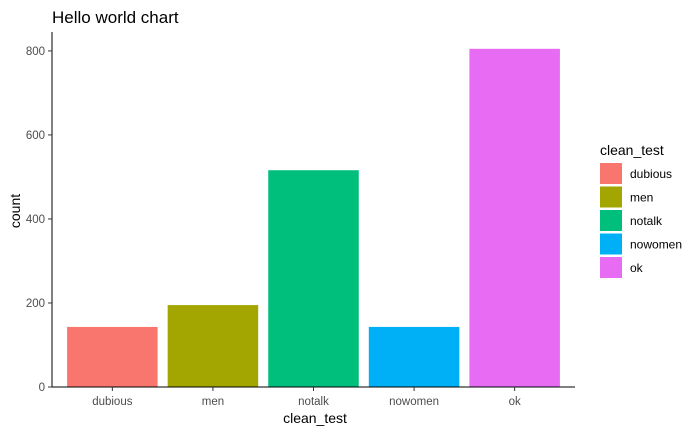 The height and width of the screenshot is (437, 700). Describe the element at coordinates (213, 402) in the screenshot. I see `x-tick-label-men: men` at that location.